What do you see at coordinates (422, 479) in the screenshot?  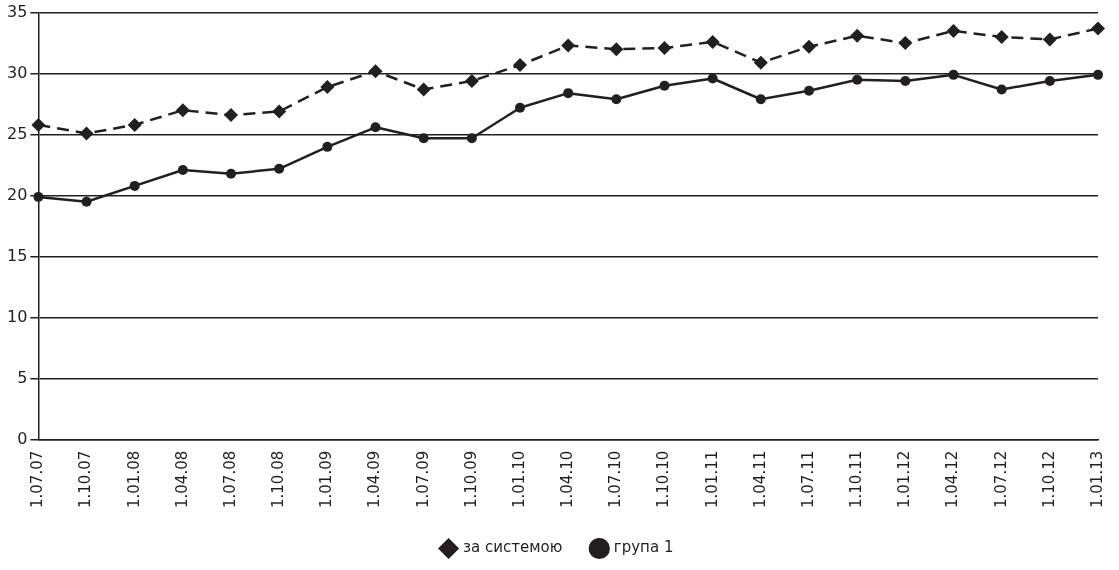 I see `x-tick-label: 1.07.09` at bounding box center [422, 479].